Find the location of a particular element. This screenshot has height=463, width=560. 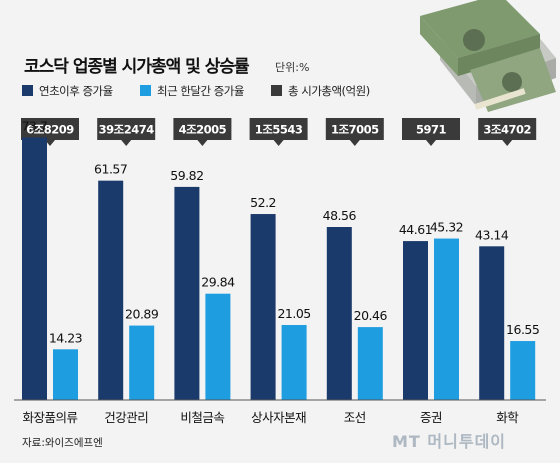

category-label-cat-2: 비철금속 is located at coordinates (202, 417).